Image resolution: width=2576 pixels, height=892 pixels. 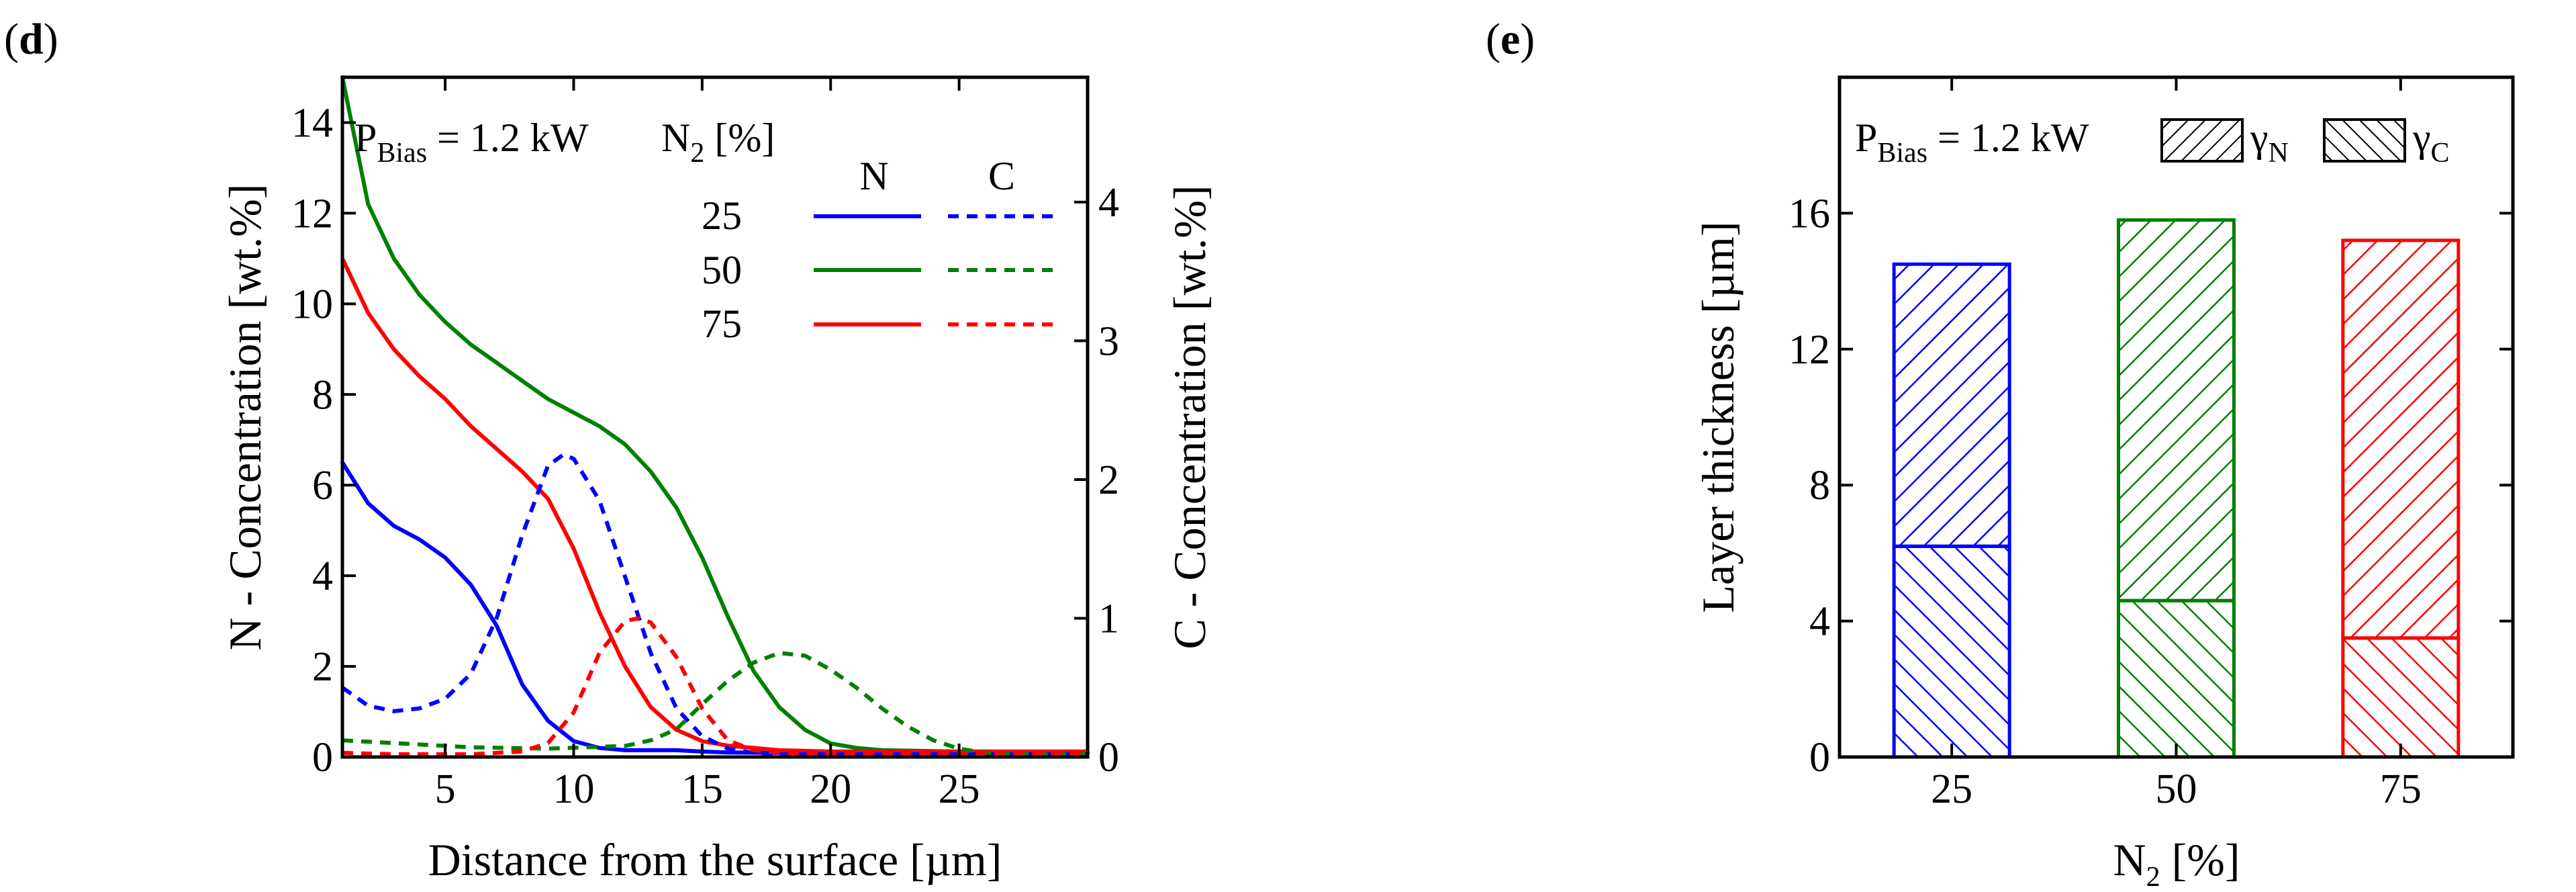 I want to click on d-bias-annotation: PBias = 1.2 kW, so click(x=472, y=142).